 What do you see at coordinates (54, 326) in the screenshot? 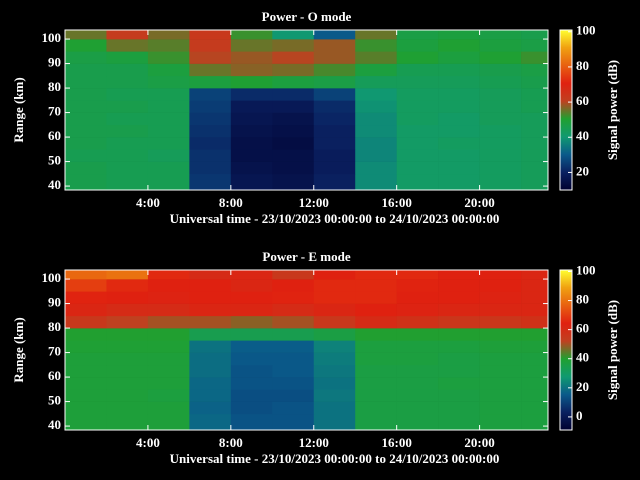
I see `y-tick-label: 80` at bounding box center [54, 326].